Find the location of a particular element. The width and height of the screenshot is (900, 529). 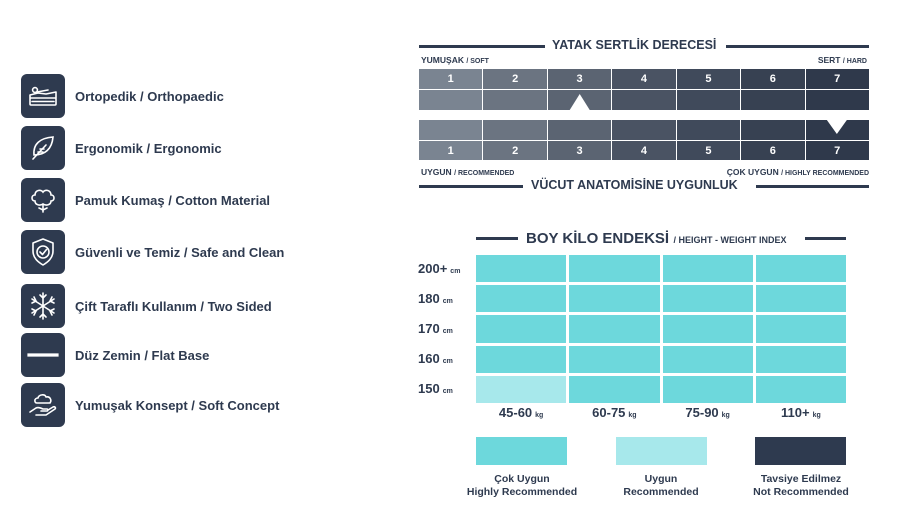

orthopedic-mattress-icon is located at coordinates (43, 96).